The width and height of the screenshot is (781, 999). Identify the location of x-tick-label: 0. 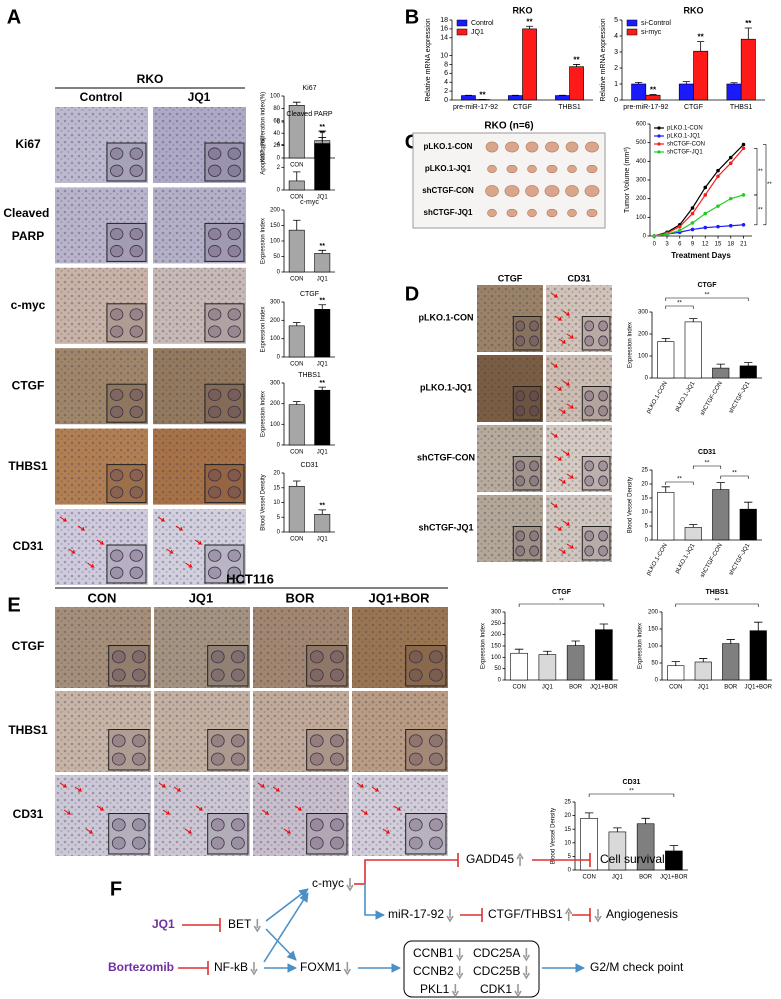
(655, 245).